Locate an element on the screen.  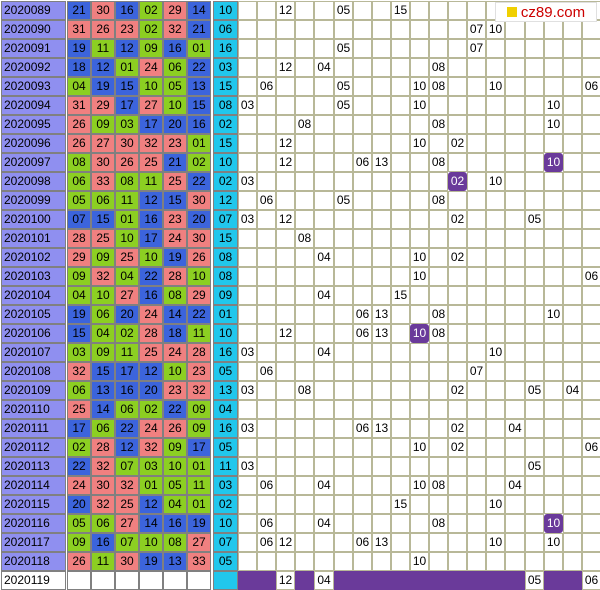
red-ball-cell: 28 is located at coordinates (79, 238).